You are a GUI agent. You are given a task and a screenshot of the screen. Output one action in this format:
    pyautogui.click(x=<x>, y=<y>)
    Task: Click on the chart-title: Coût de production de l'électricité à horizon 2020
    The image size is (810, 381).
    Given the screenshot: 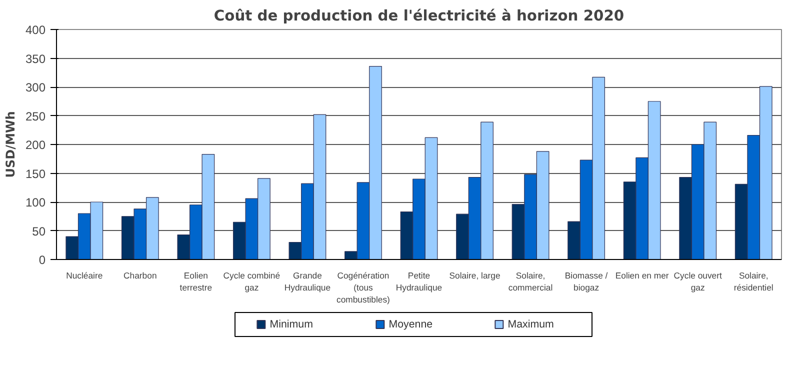 What is the action you would take?
    pyautogui.click(x=419, y=16)
    